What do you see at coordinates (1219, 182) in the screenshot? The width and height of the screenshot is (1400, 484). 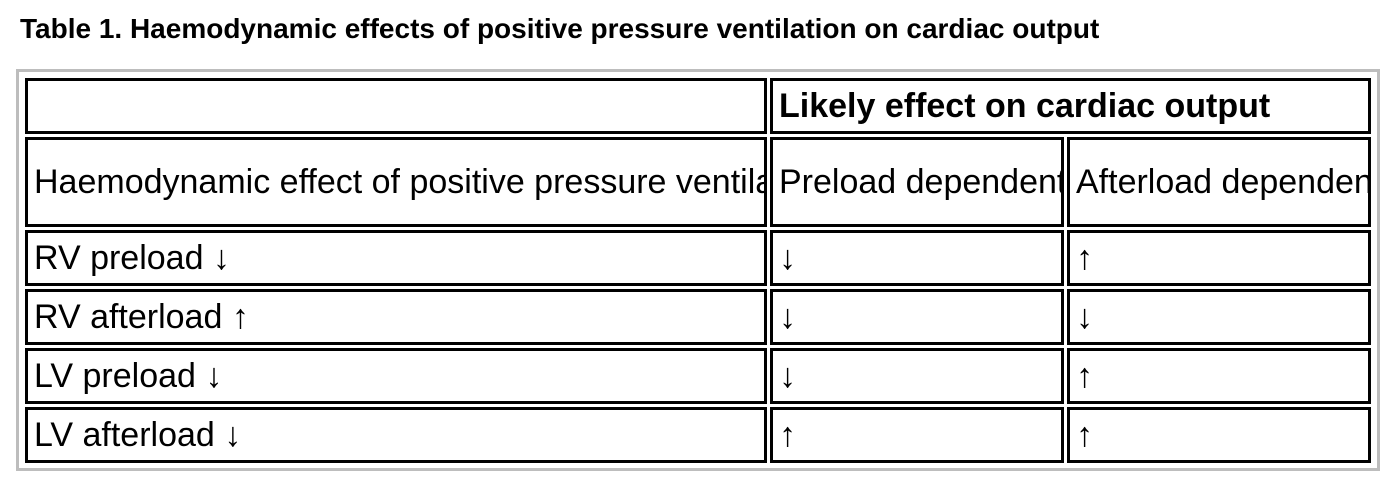 I see `column-header-afterload: Afterload dependent` at bounding box center [1219, 182].